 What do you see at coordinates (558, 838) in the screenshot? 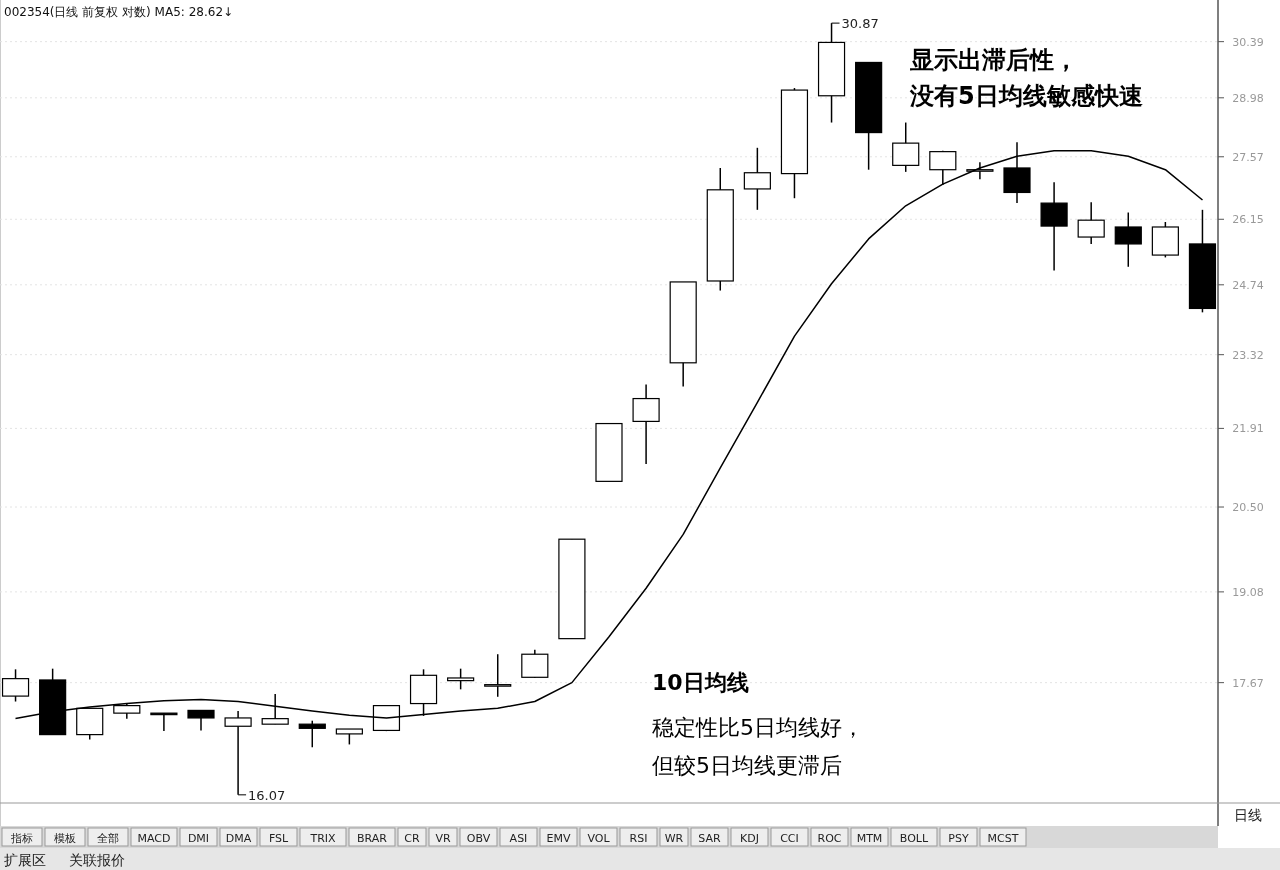
I see `text: EMV` at bounding box center [558, 838].